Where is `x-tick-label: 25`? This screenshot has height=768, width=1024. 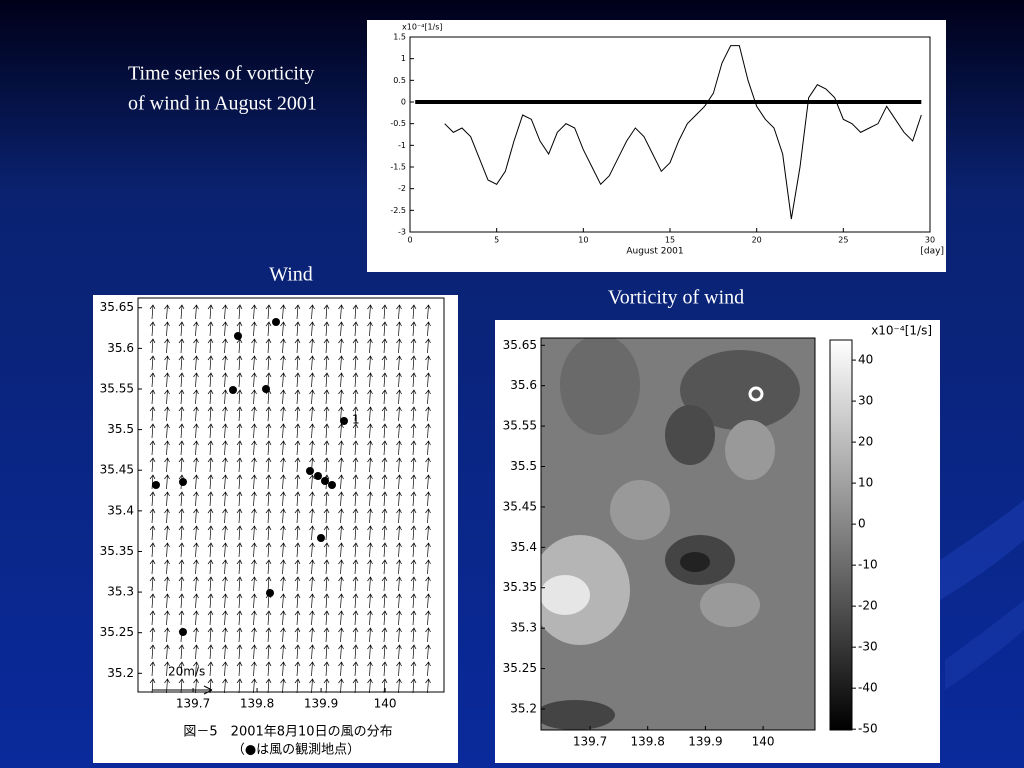 x-tick-label: 25 is located at coordinates (843, 240).